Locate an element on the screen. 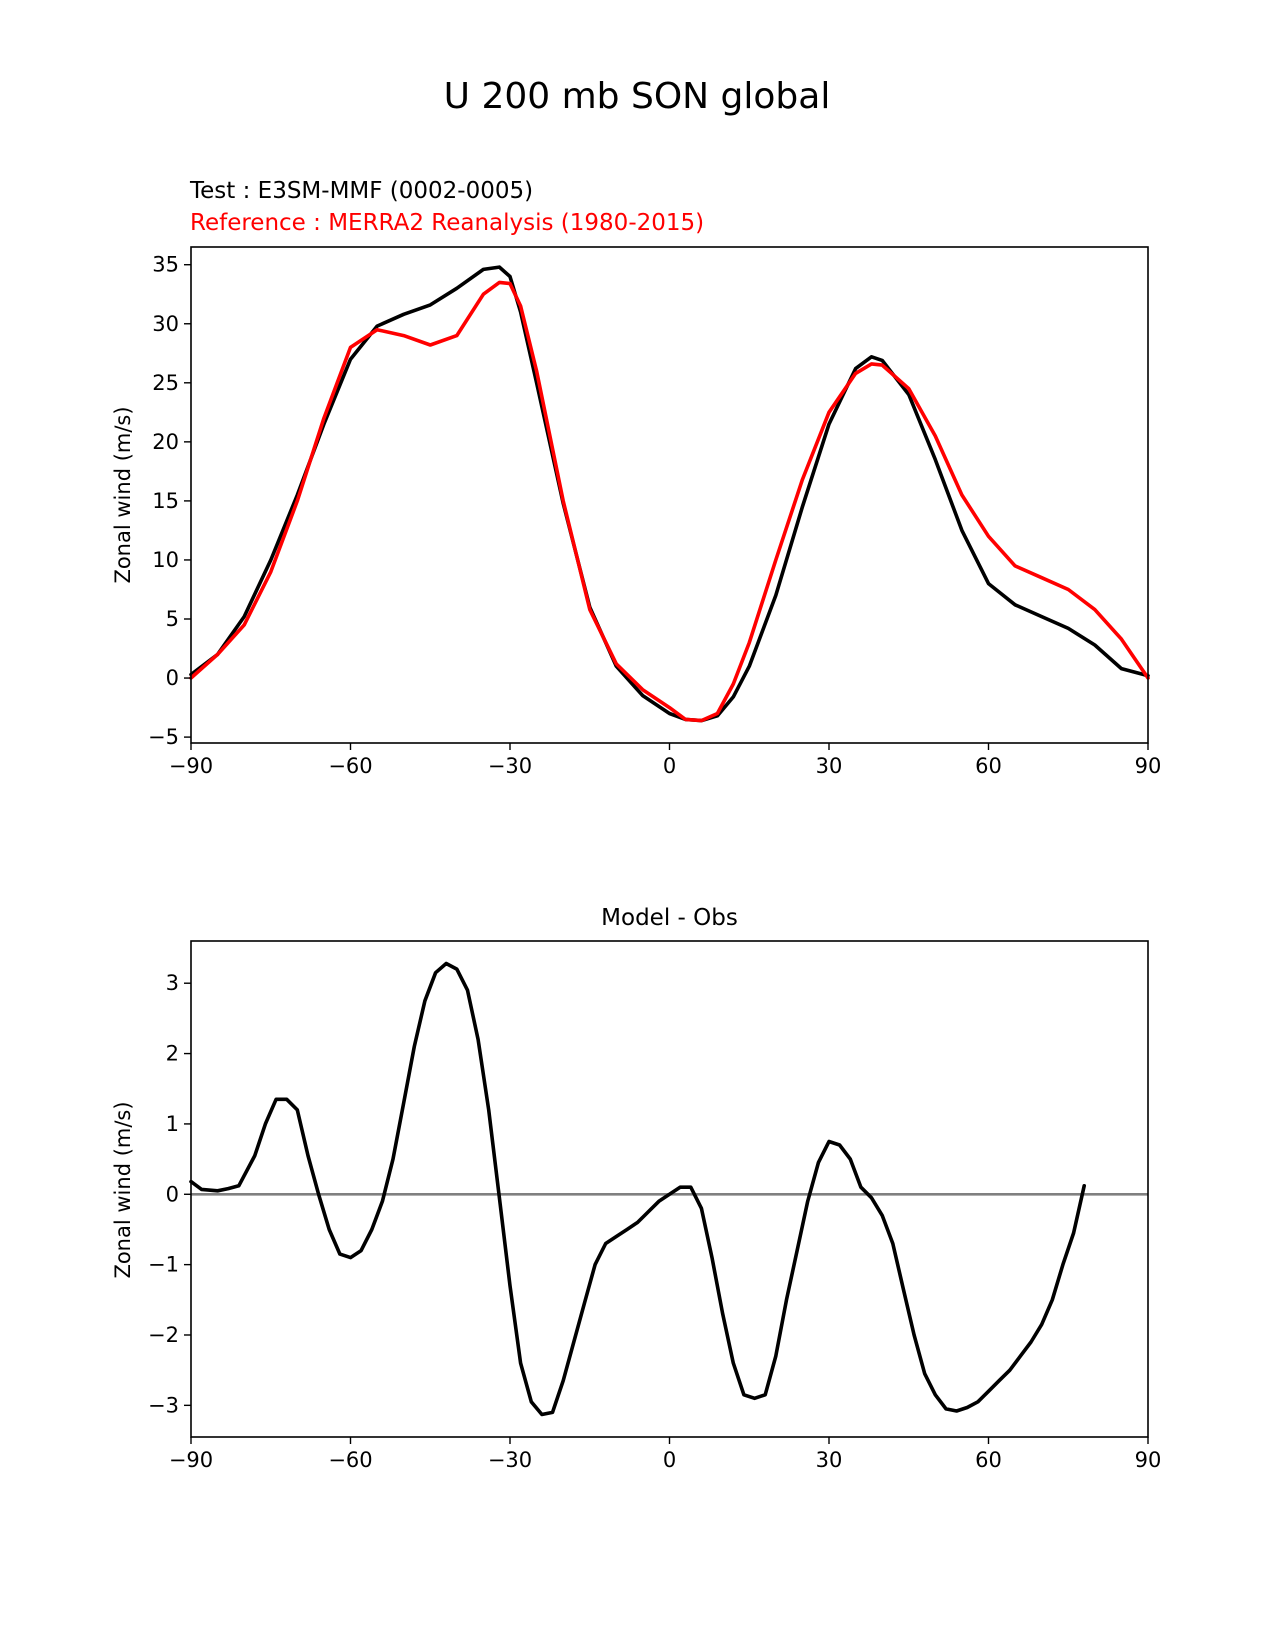 The image size is (1275, 1650). top-x-tick-label: 60 is located at coordinates (988, 766).